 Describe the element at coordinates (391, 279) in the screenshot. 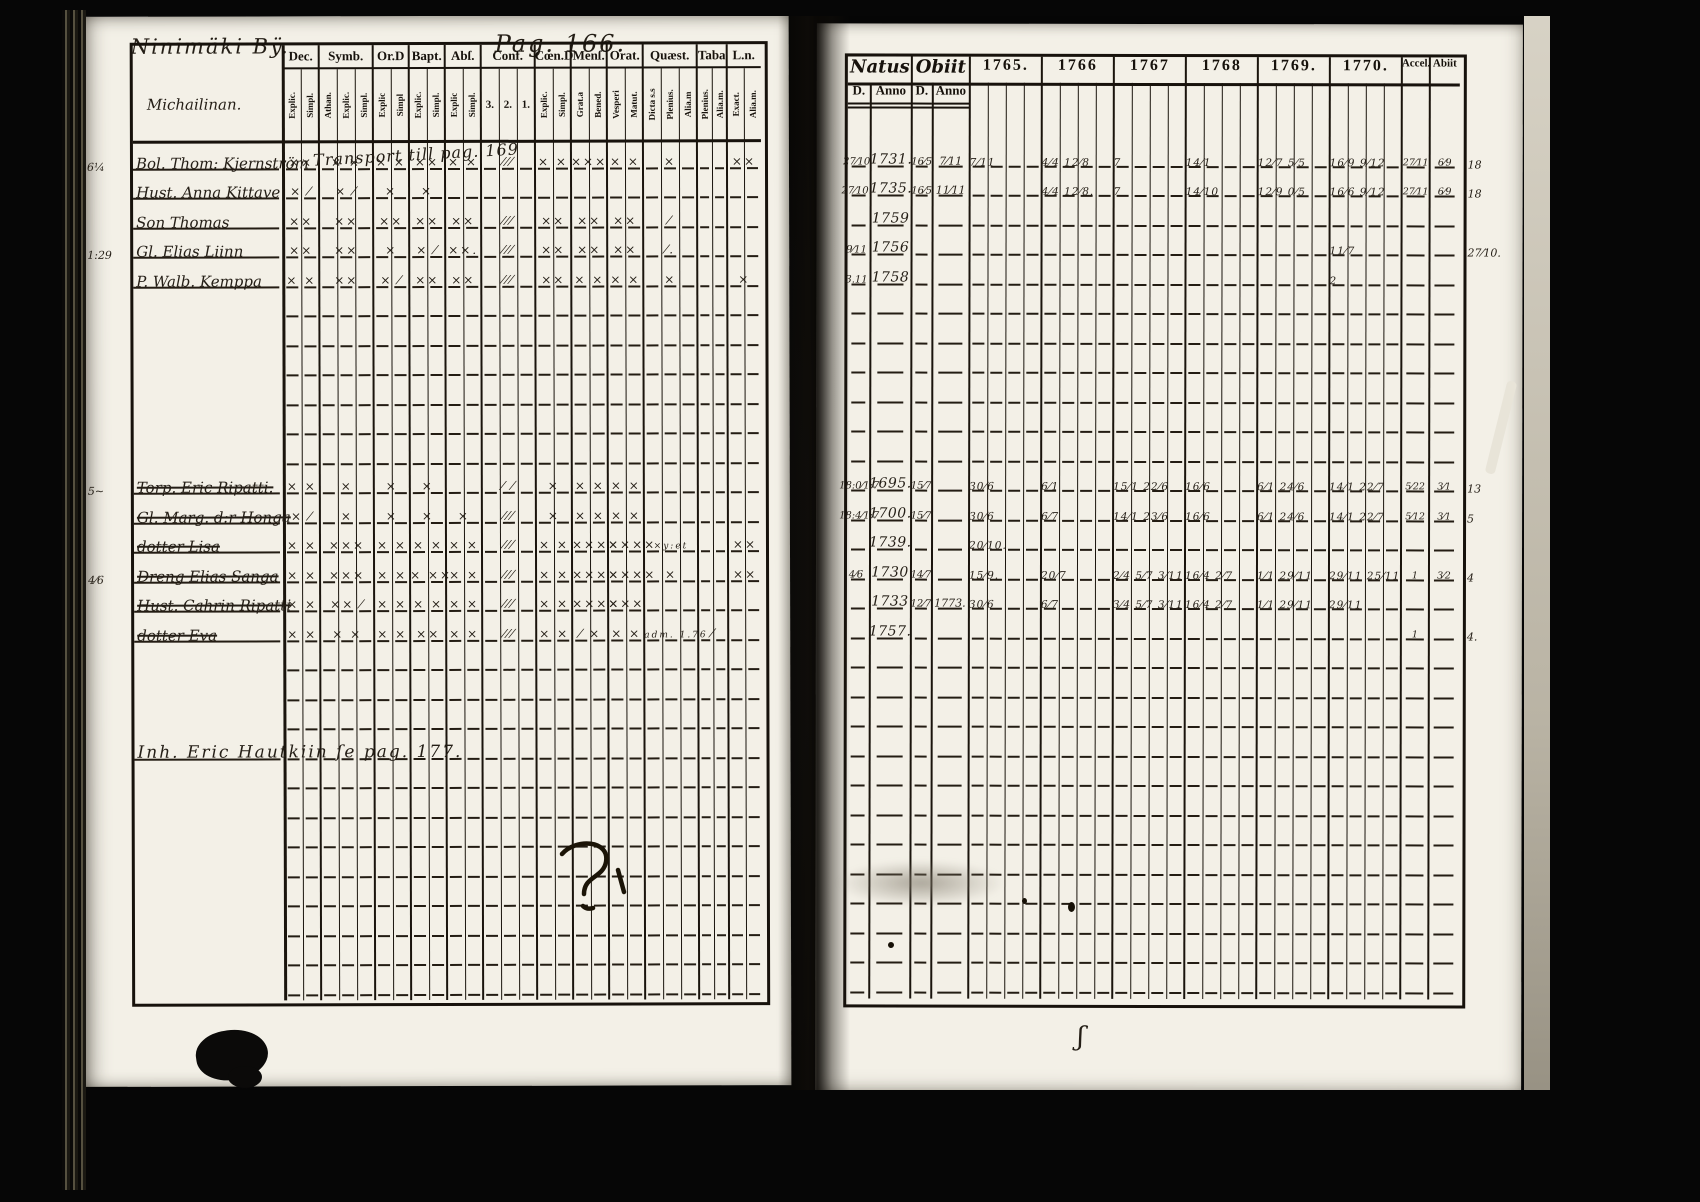

I see `attendance-marks: × ⁄` at that location.